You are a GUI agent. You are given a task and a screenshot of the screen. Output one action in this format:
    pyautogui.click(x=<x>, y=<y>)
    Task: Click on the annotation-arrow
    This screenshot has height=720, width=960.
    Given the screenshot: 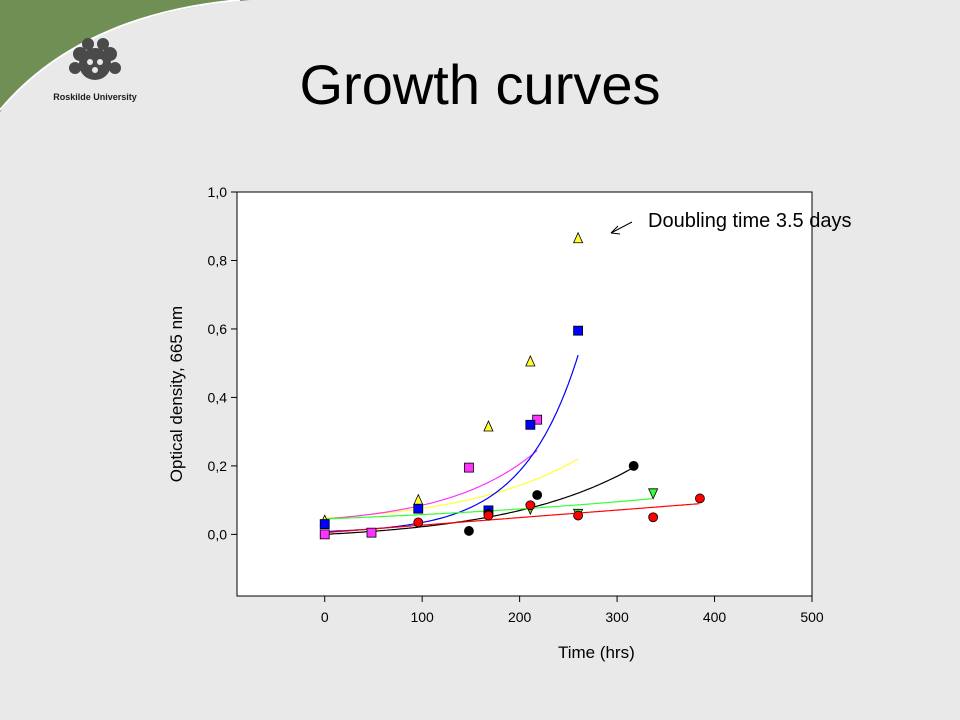 What is the action you would take?
    pyautogui.click(x=621, y=227)
    